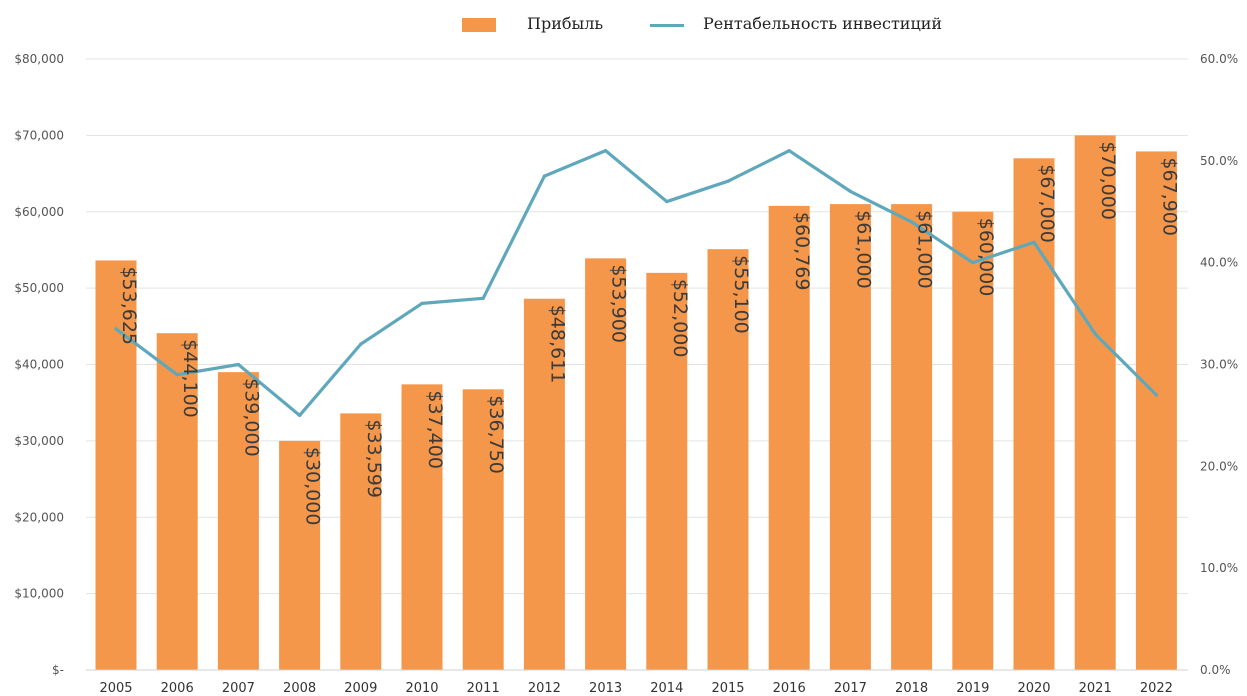  I want to click on bar-data-label: $55,100, so click(741, 294).